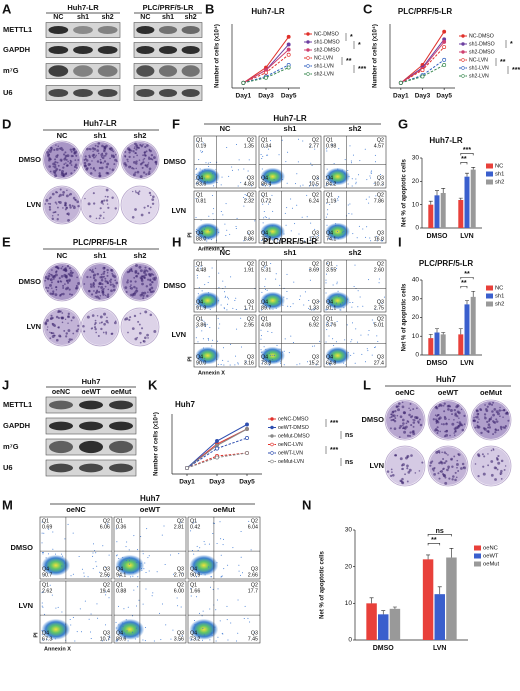 The image size is (520, 691). What do you see at coordinates (272, 453) in the screenshot?
I see `legend-marker` at bounding box center [272, 453].